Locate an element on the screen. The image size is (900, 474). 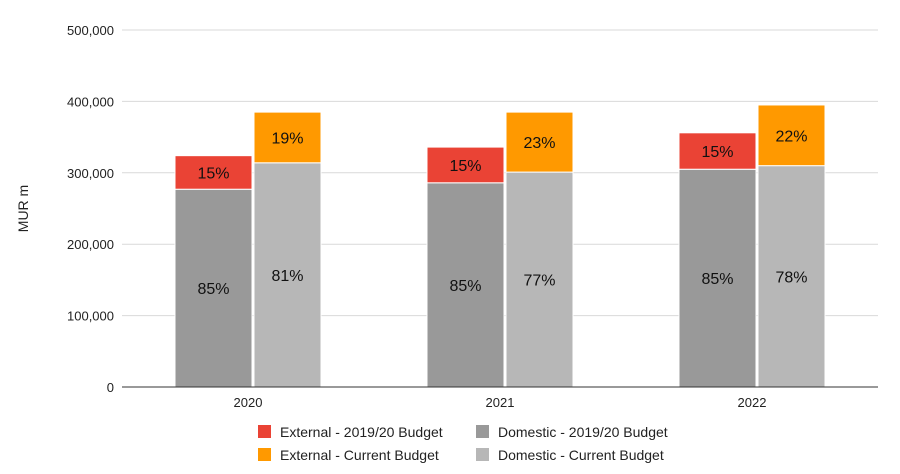
x-tick-label: 2022 is located at coordinates (752, 402).